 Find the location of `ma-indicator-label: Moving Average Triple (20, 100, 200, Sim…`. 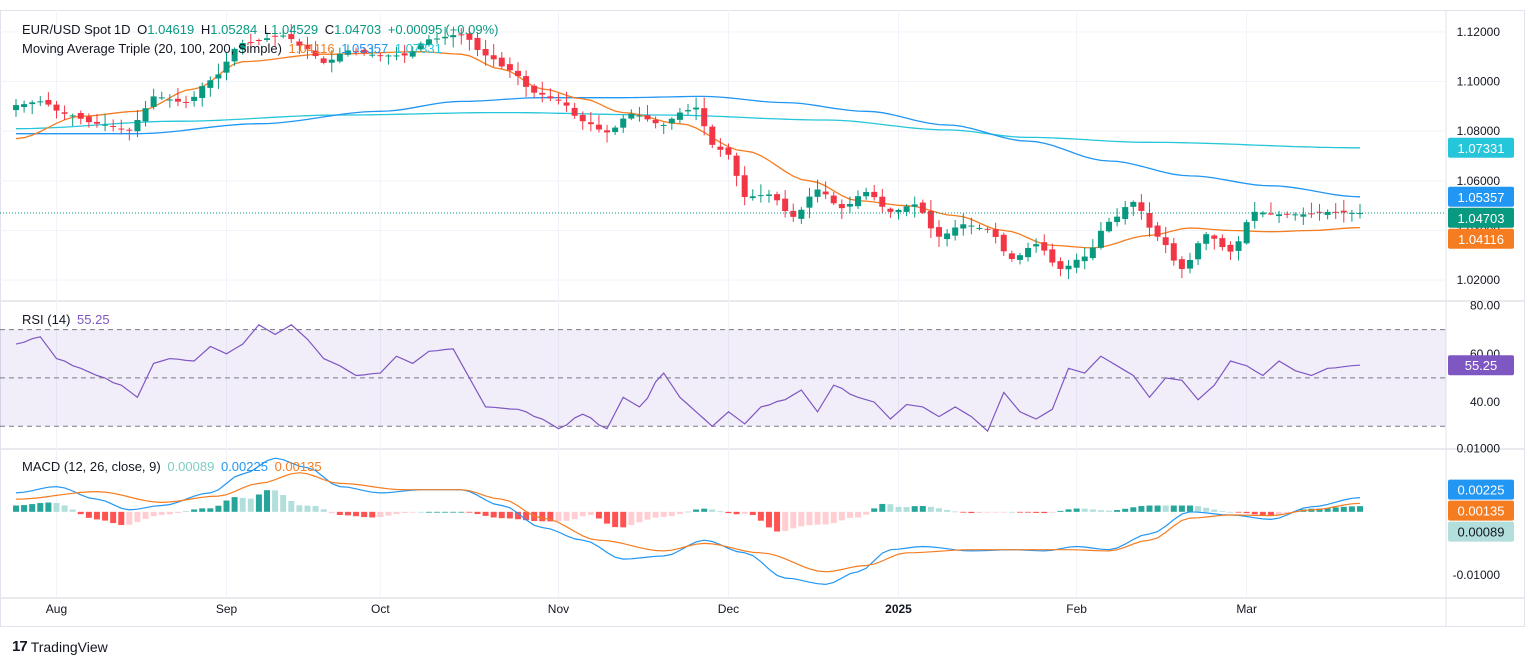

ma-indicator-label: Moving Average Triple (20, 100, 200, Sim… is located at coordinates (152, 48).